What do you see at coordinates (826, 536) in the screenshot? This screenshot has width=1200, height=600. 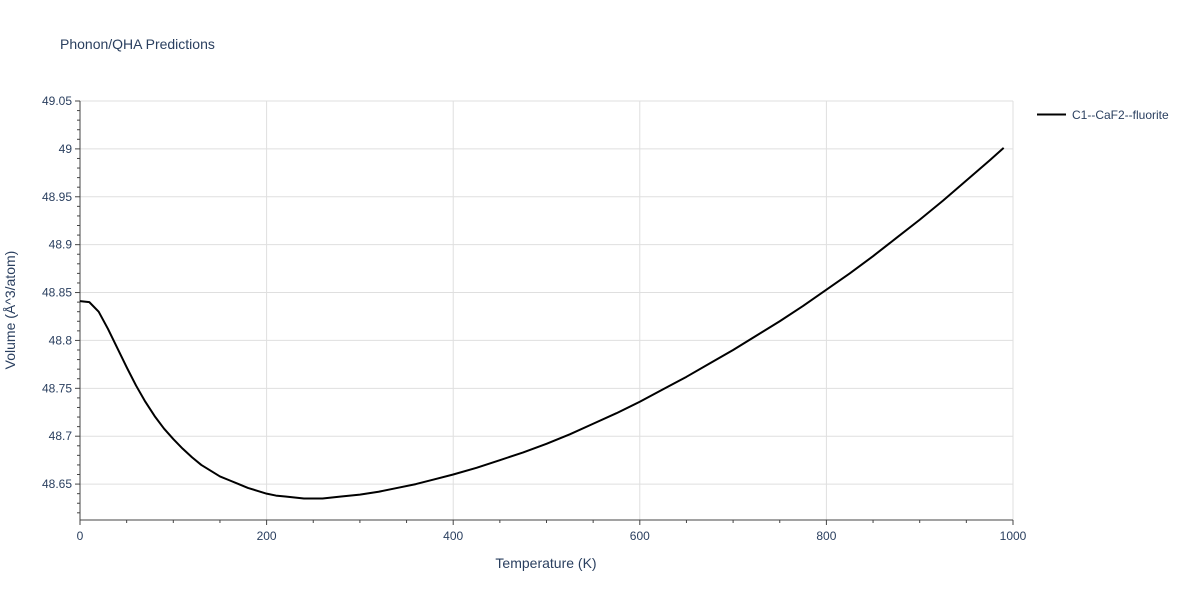 I see `x-tick-label: 800` at bounding box center [826, 536].